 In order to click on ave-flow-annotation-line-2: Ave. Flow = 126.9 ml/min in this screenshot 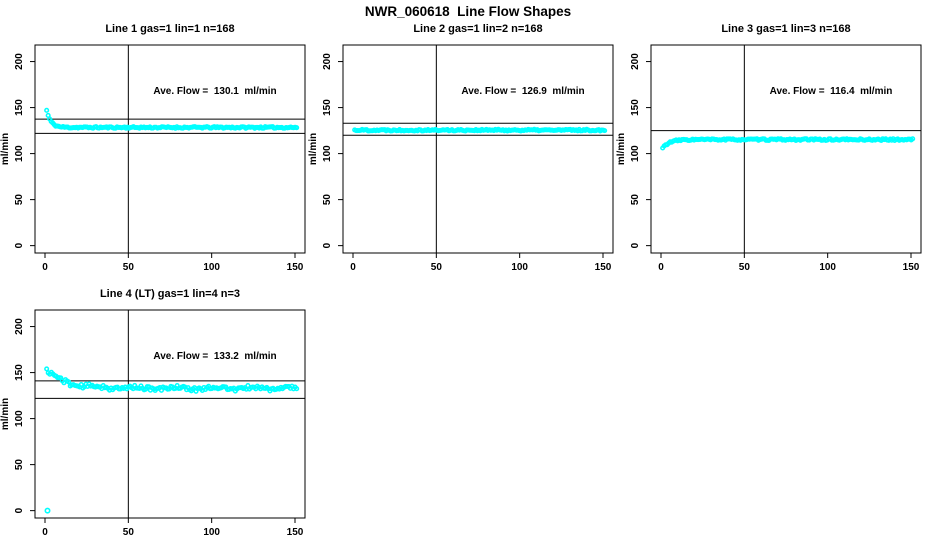, I will do `click(523, 91)`.